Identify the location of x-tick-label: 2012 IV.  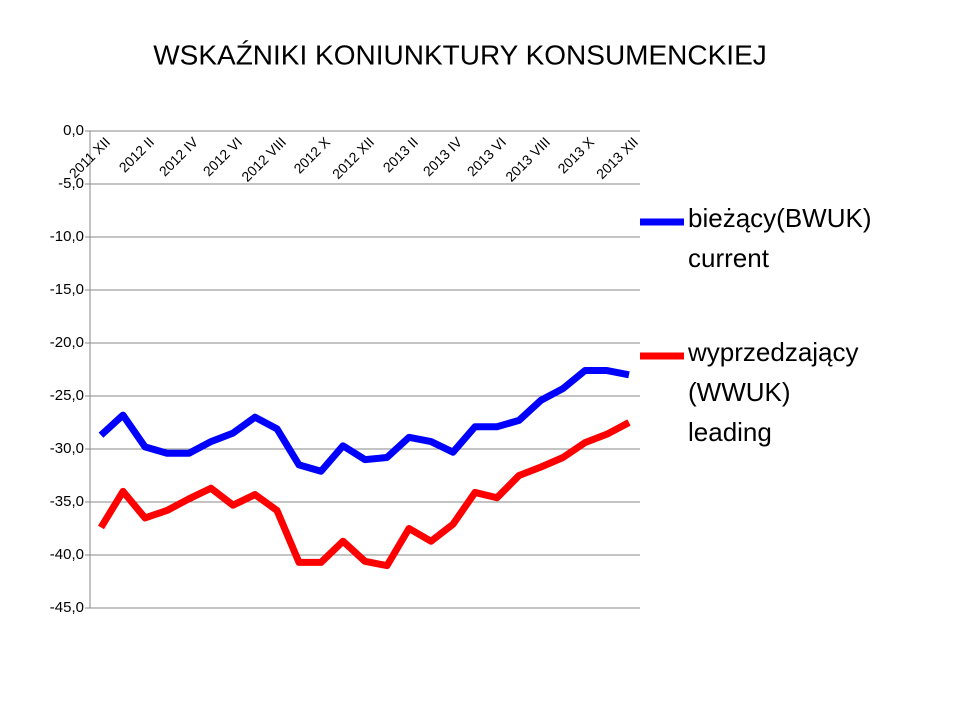
(179, 156).